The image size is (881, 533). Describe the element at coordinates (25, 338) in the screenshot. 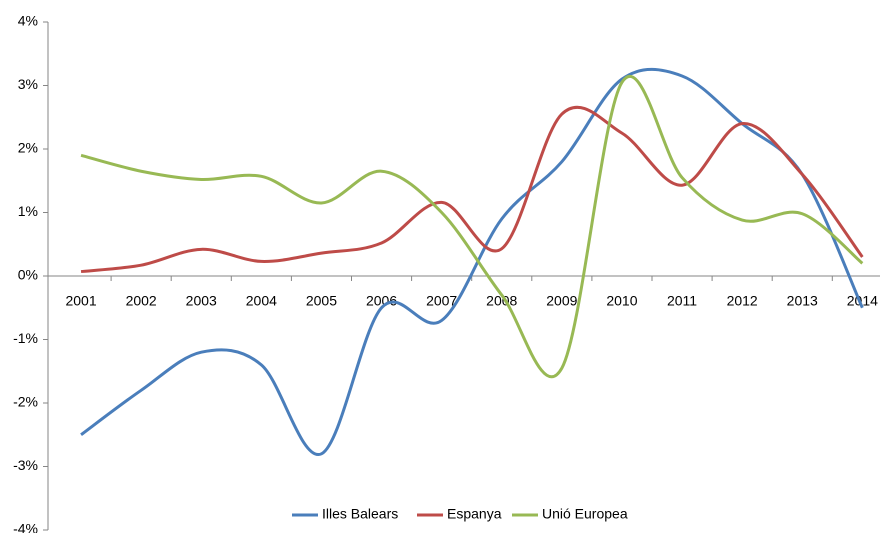

I see `y-tick-label: -1%` at that location.